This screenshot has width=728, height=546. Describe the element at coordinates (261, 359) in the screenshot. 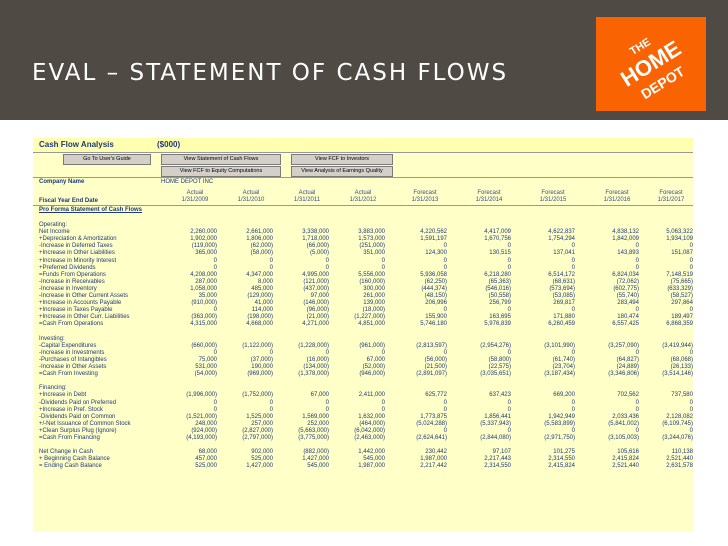

I see `row-value: (37,000)` at that location.